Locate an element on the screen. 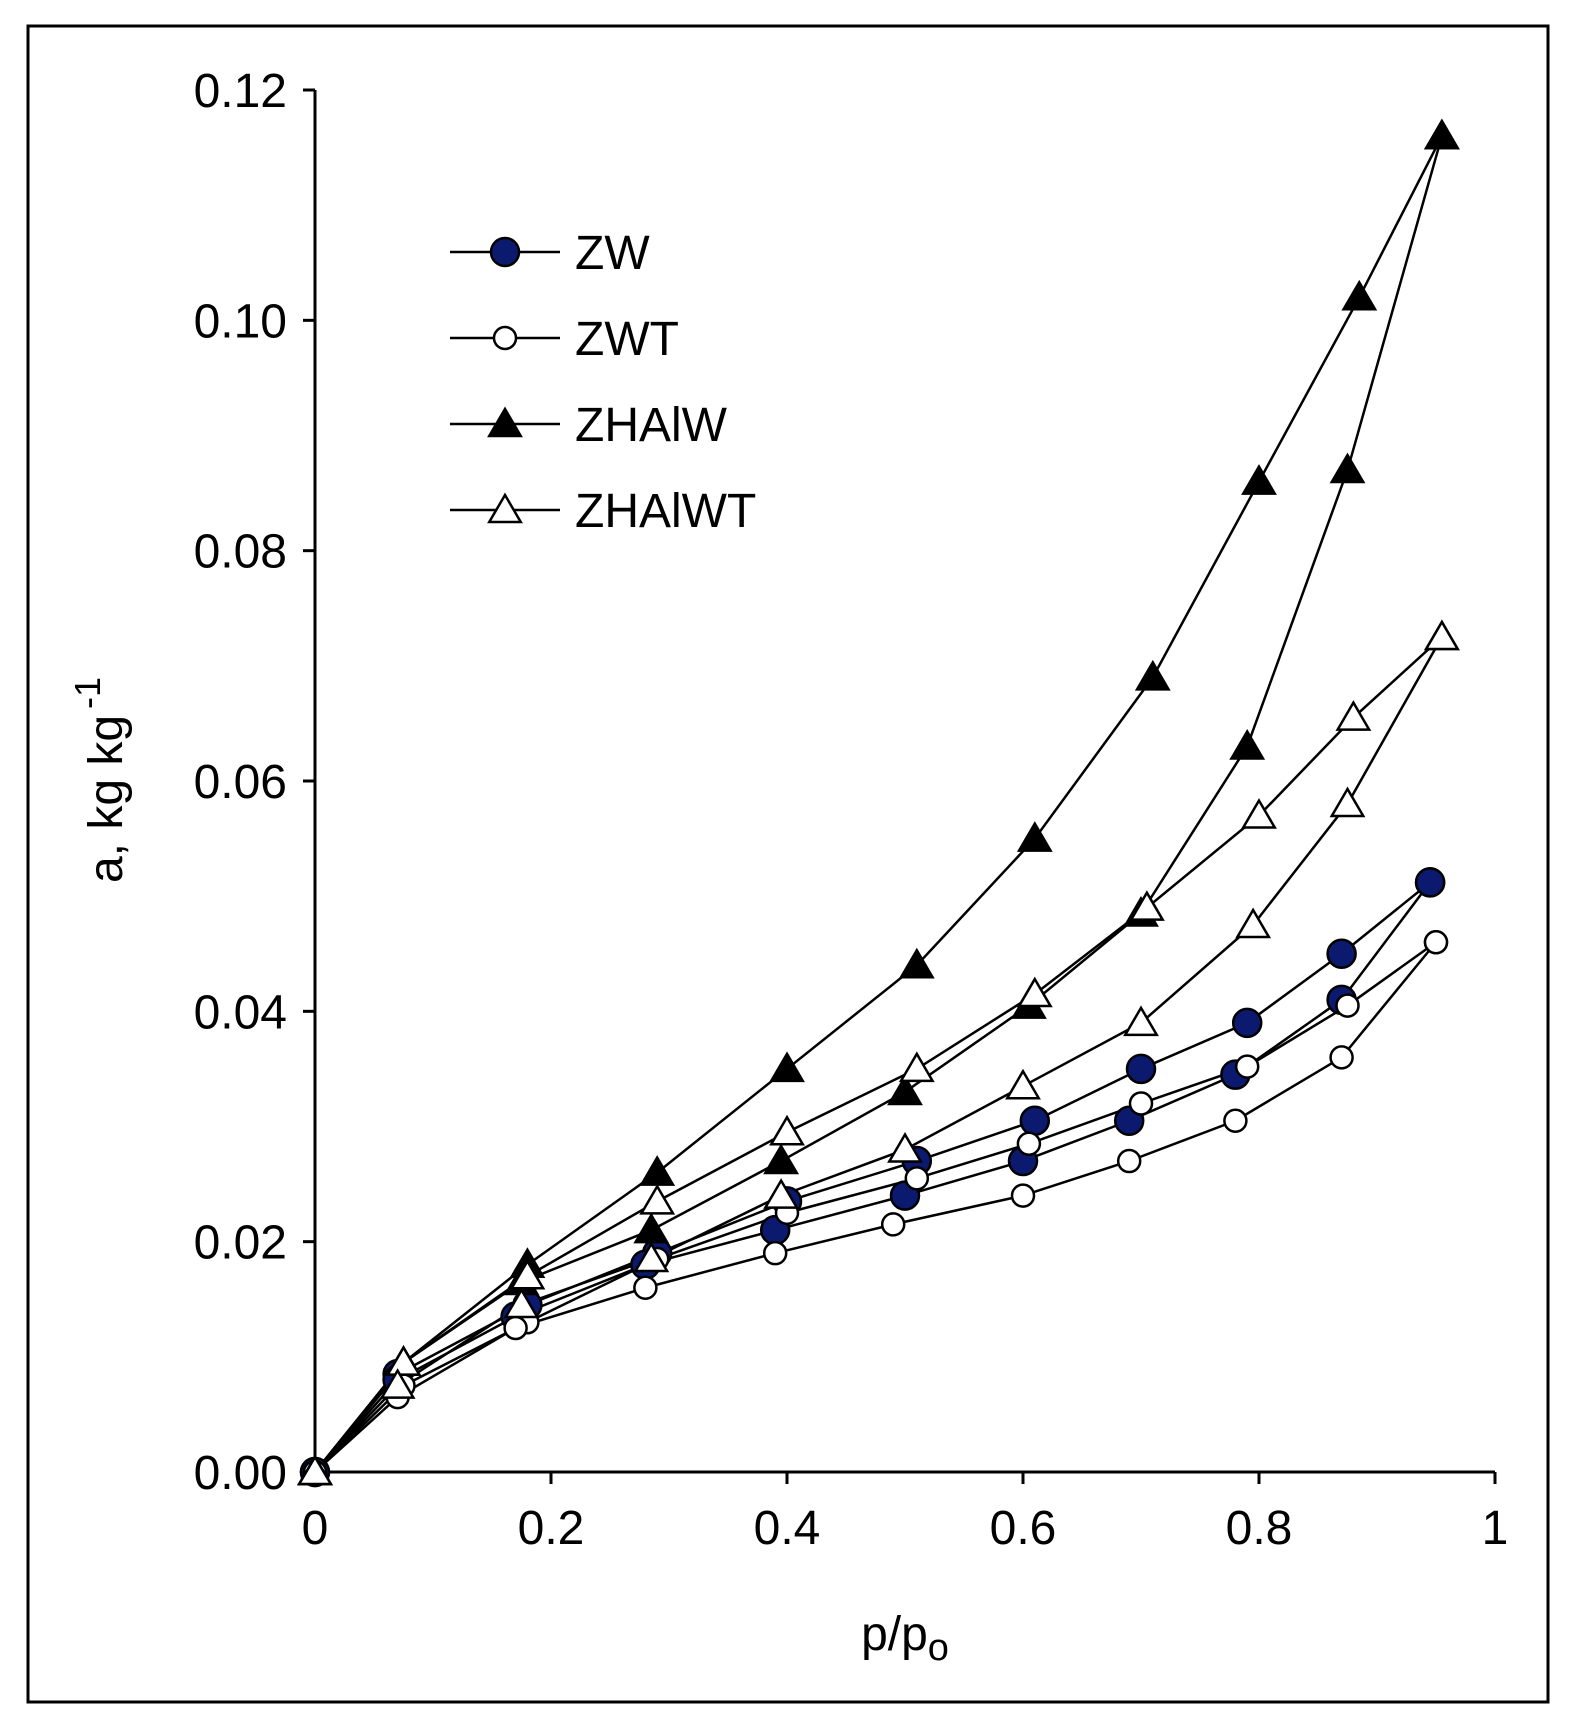  y-tick-label: 0.02 is located at coordinates (240, 1243).